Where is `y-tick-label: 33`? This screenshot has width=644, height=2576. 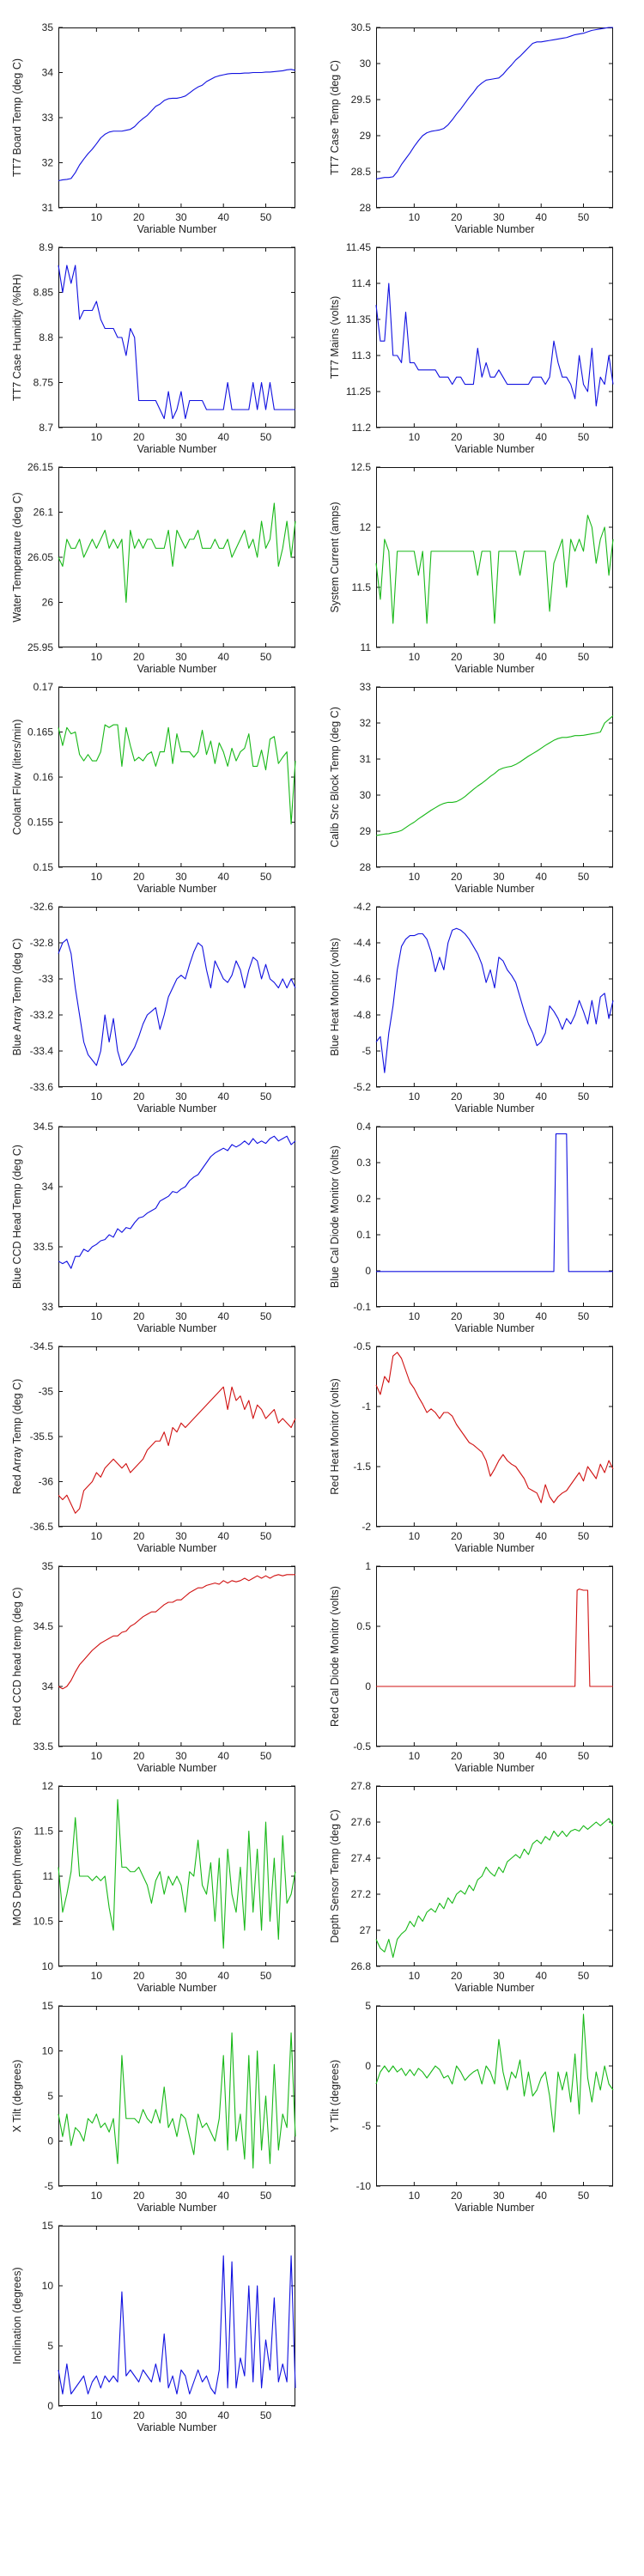
y-tick-label: 33 is located at coordinates (366, 687).